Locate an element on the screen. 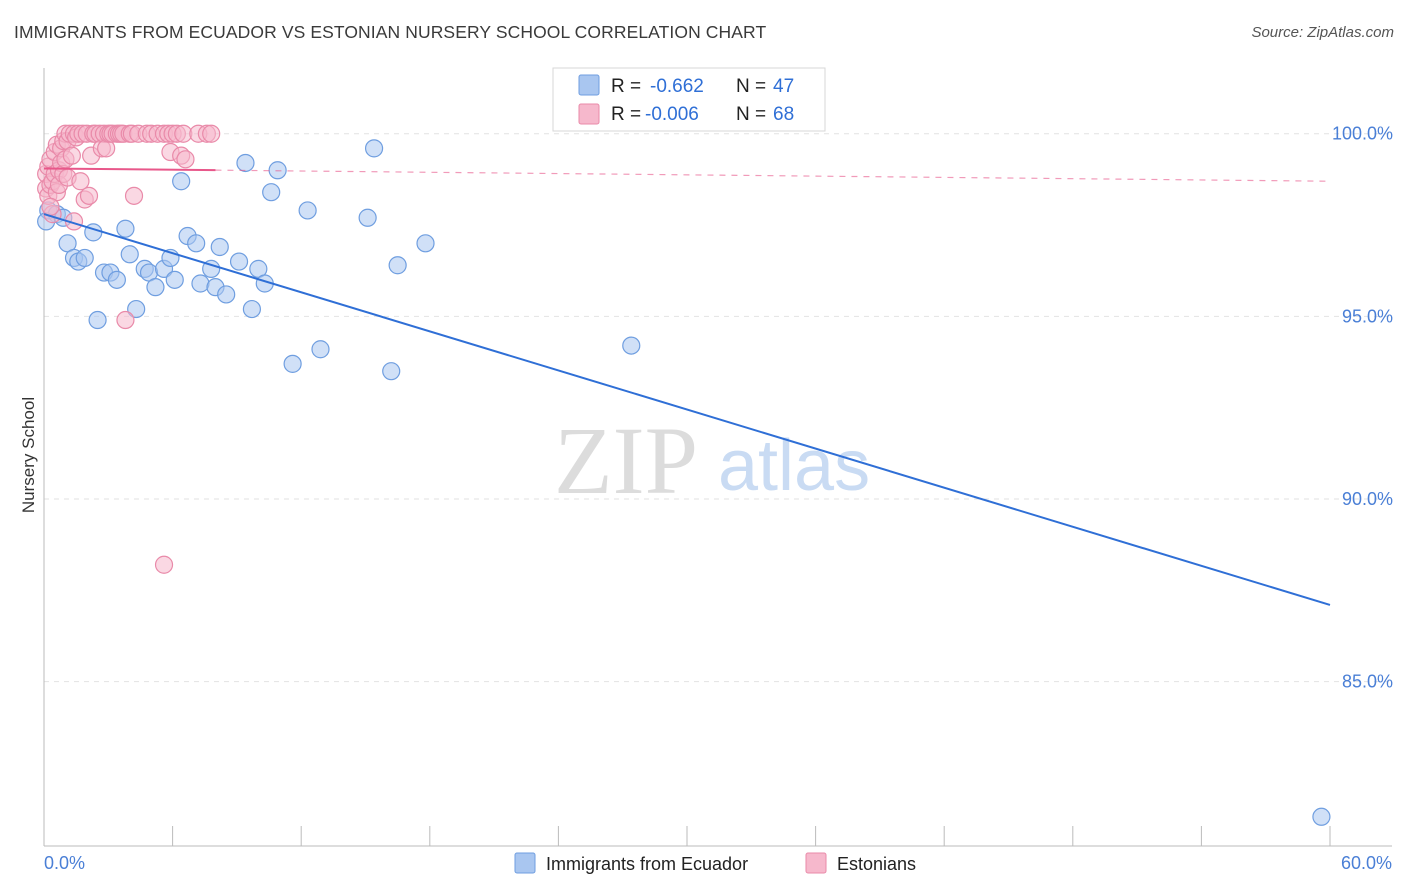  bottom-legend-swatch-ecuador is located at coordinates (525, 863).